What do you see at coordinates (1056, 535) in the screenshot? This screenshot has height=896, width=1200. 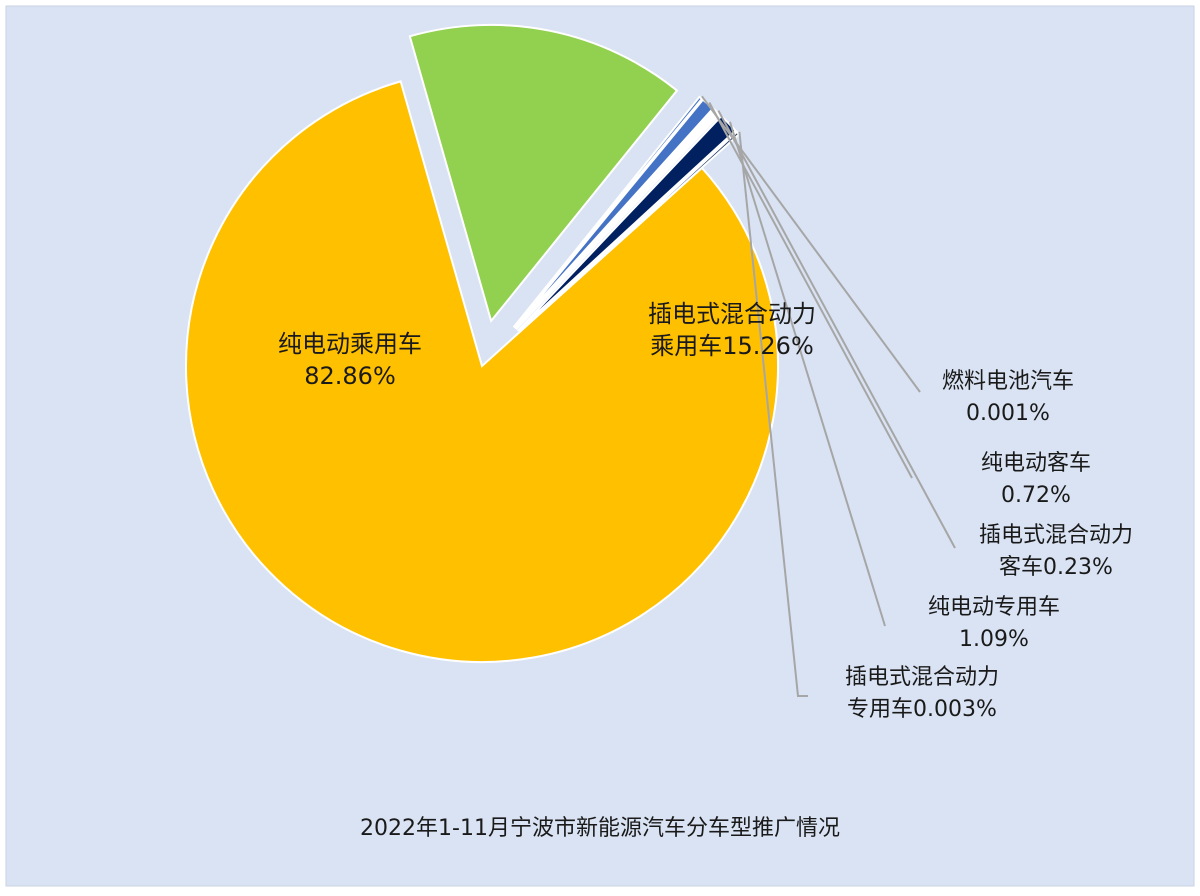 I see `slice-label-4-line-0: 插电式混合动力` at bounding box center [1056, 535].